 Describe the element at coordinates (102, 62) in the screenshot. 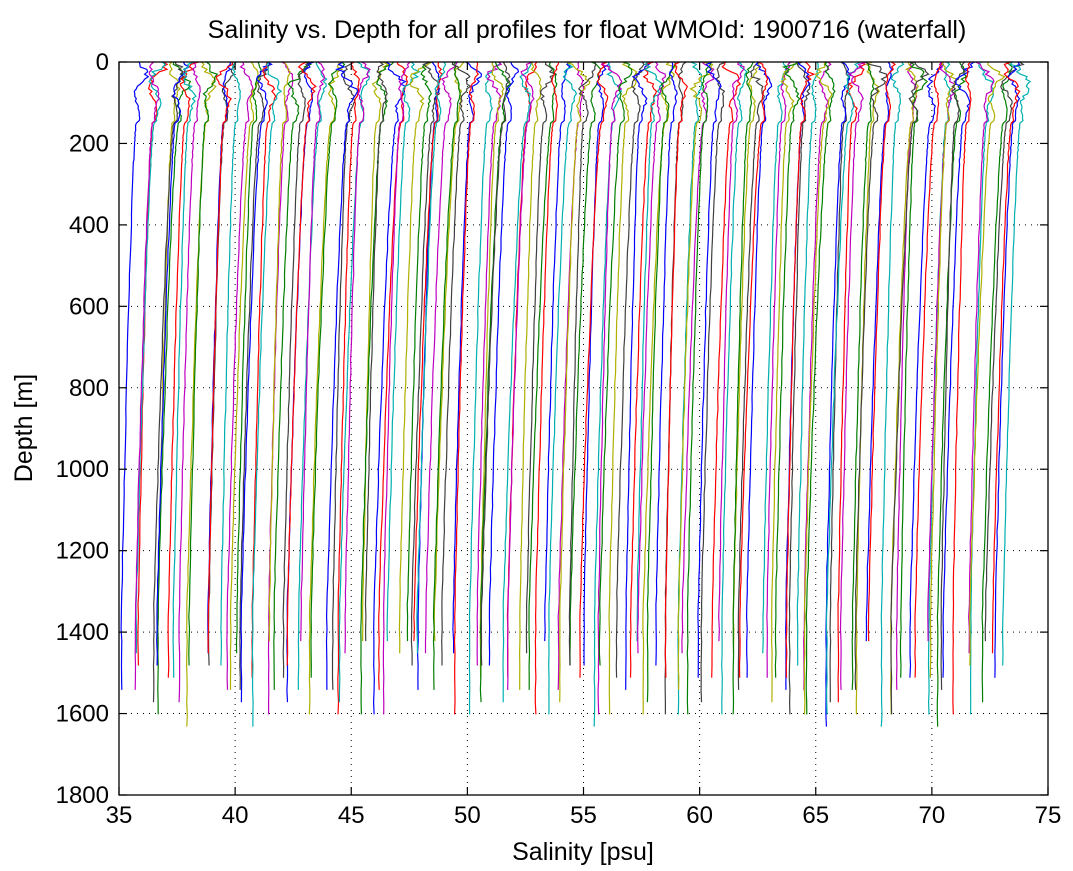

I see `y-tick-label: 0` at that location.